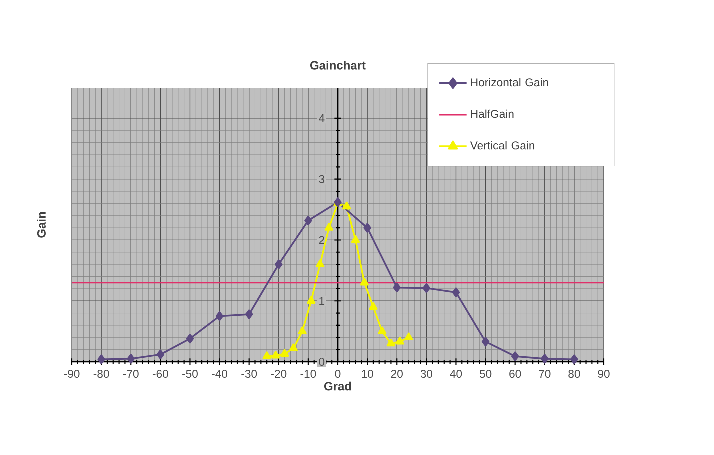 The image size is (714, 455). I want to click on y-axis-title: Gain, so click(41, 225).